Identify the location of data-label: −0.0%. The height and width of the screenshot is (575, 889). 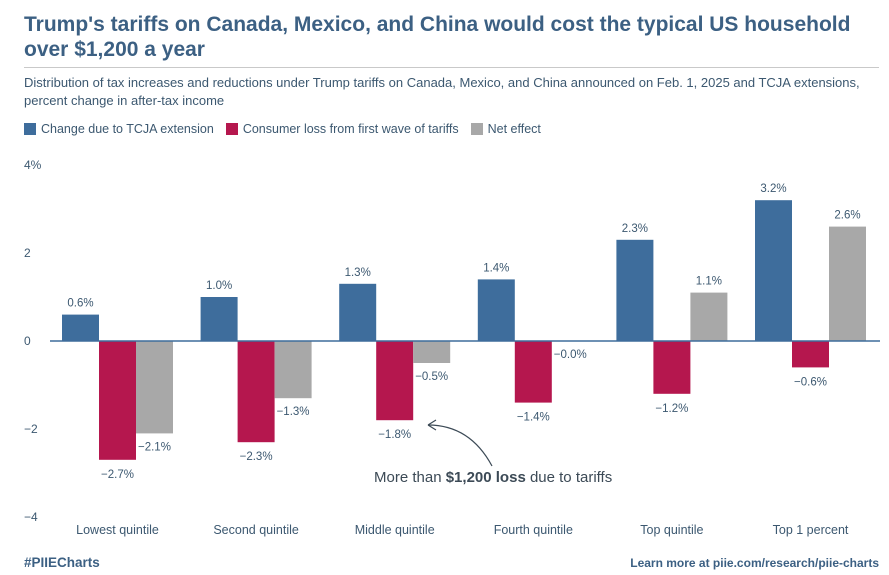
(570, 355).